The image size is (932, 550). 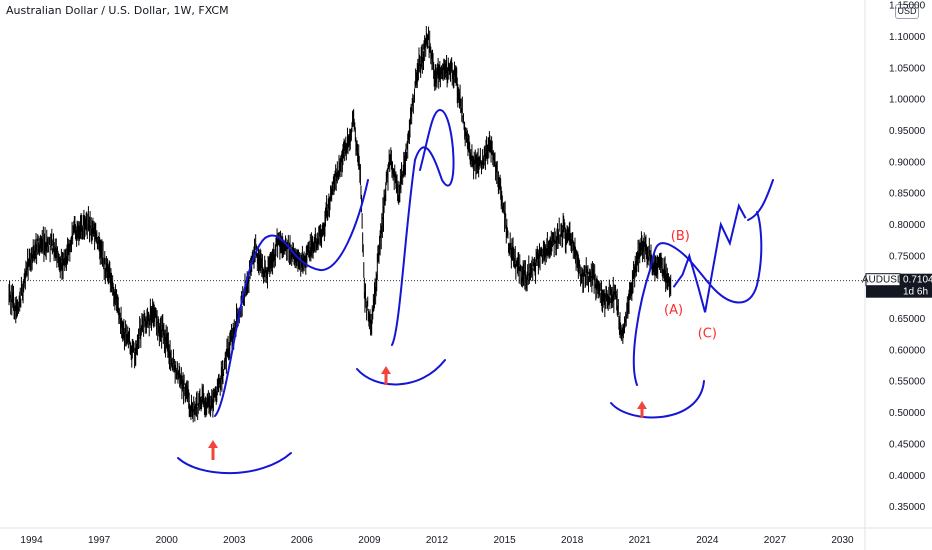 What do you see at coordinates (907, 225) in the screenshot?
I see `y-tick-label: 0.80000` at bounding box center [907, 225].